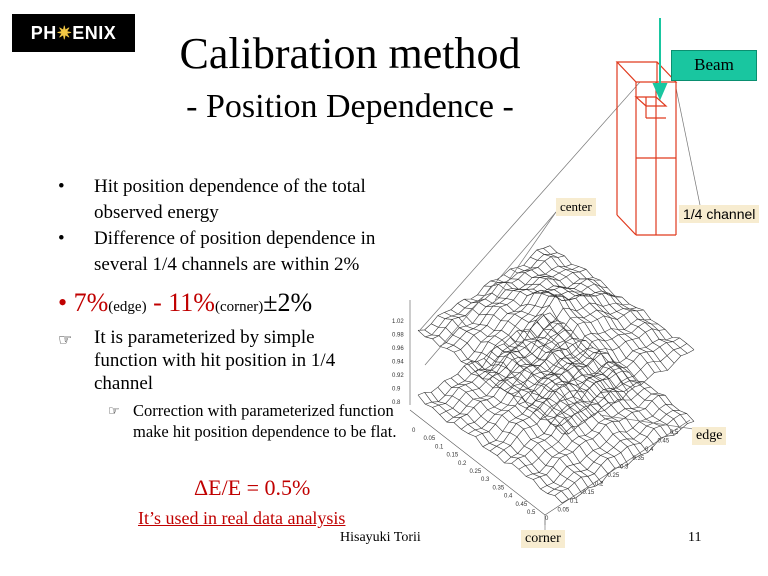  Describe the element at coordinates (674, 433) in the screenshot. I see `tick-label: 0.5` at that location.